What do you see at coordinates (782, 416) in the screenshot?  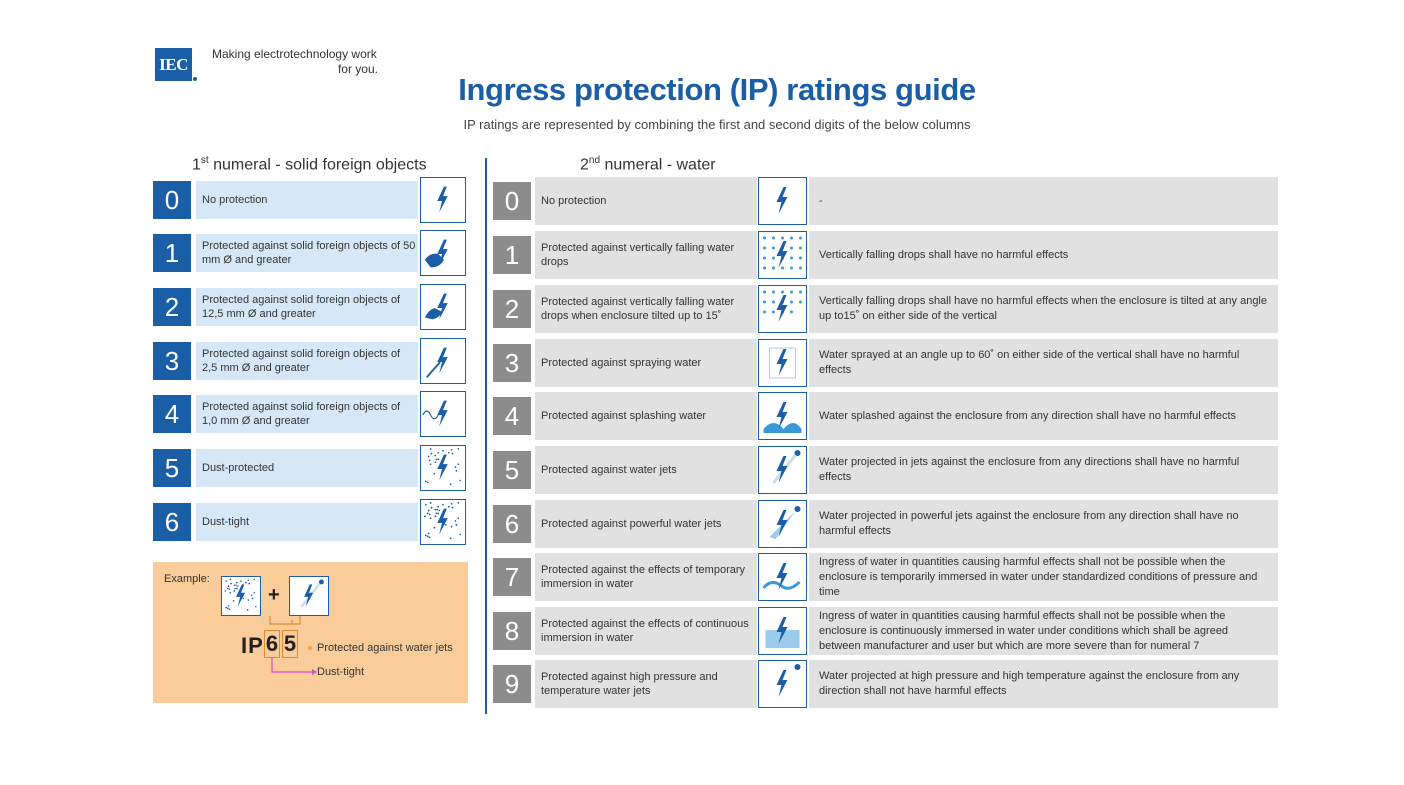 I see `splash-icon` at bounding box center [782, 416].